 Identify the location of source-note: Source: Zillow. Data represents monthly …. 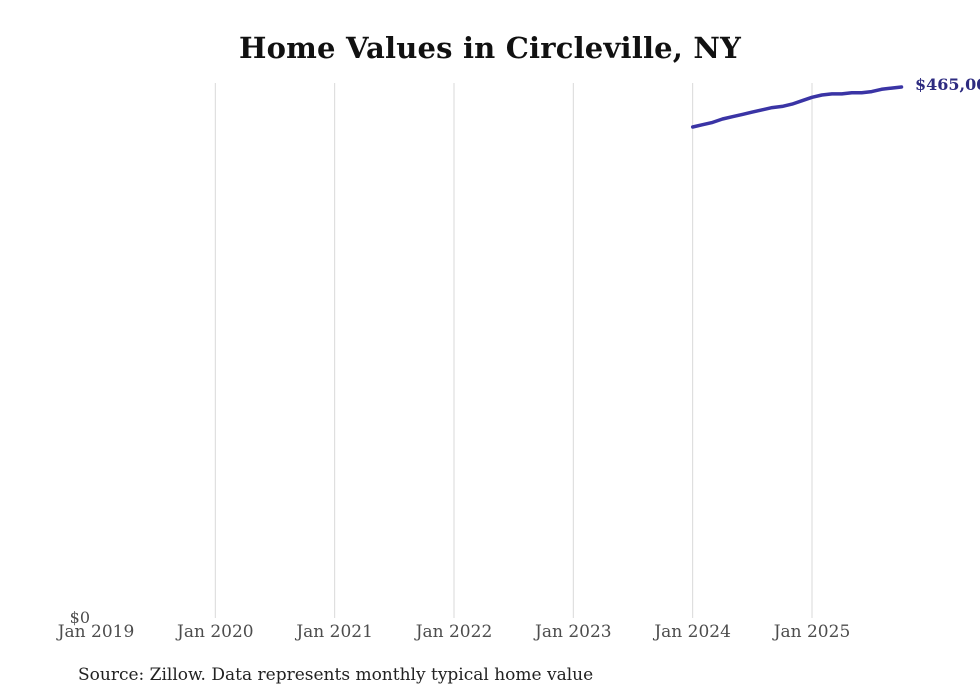
(336, 675).